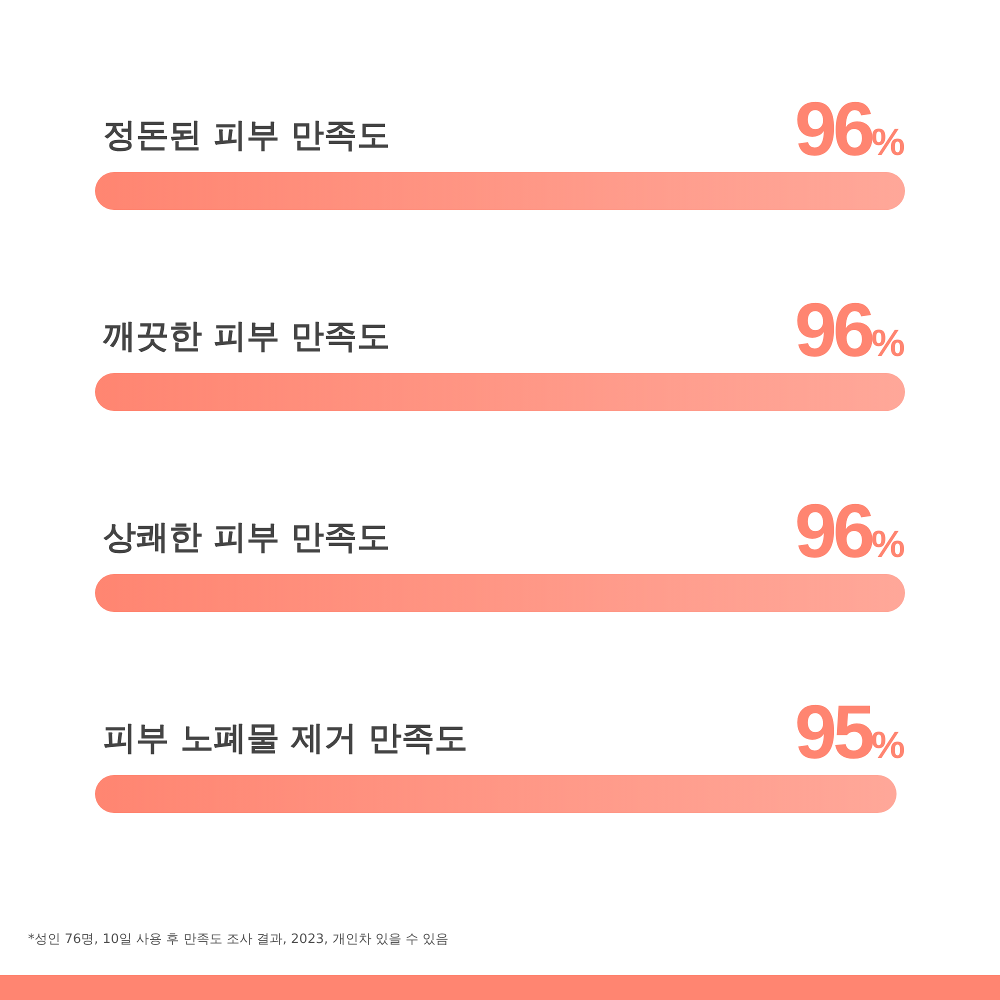 The height and width of the screenshot is (1000, 1000). What do you see at coordinates (238, 939) in the screenshot?
I see `text: *성인 76명, 10일 사용 후 만족도 조사 결과, 2023, 개인차 있을 수 있음` at bounding box center [238, 939].